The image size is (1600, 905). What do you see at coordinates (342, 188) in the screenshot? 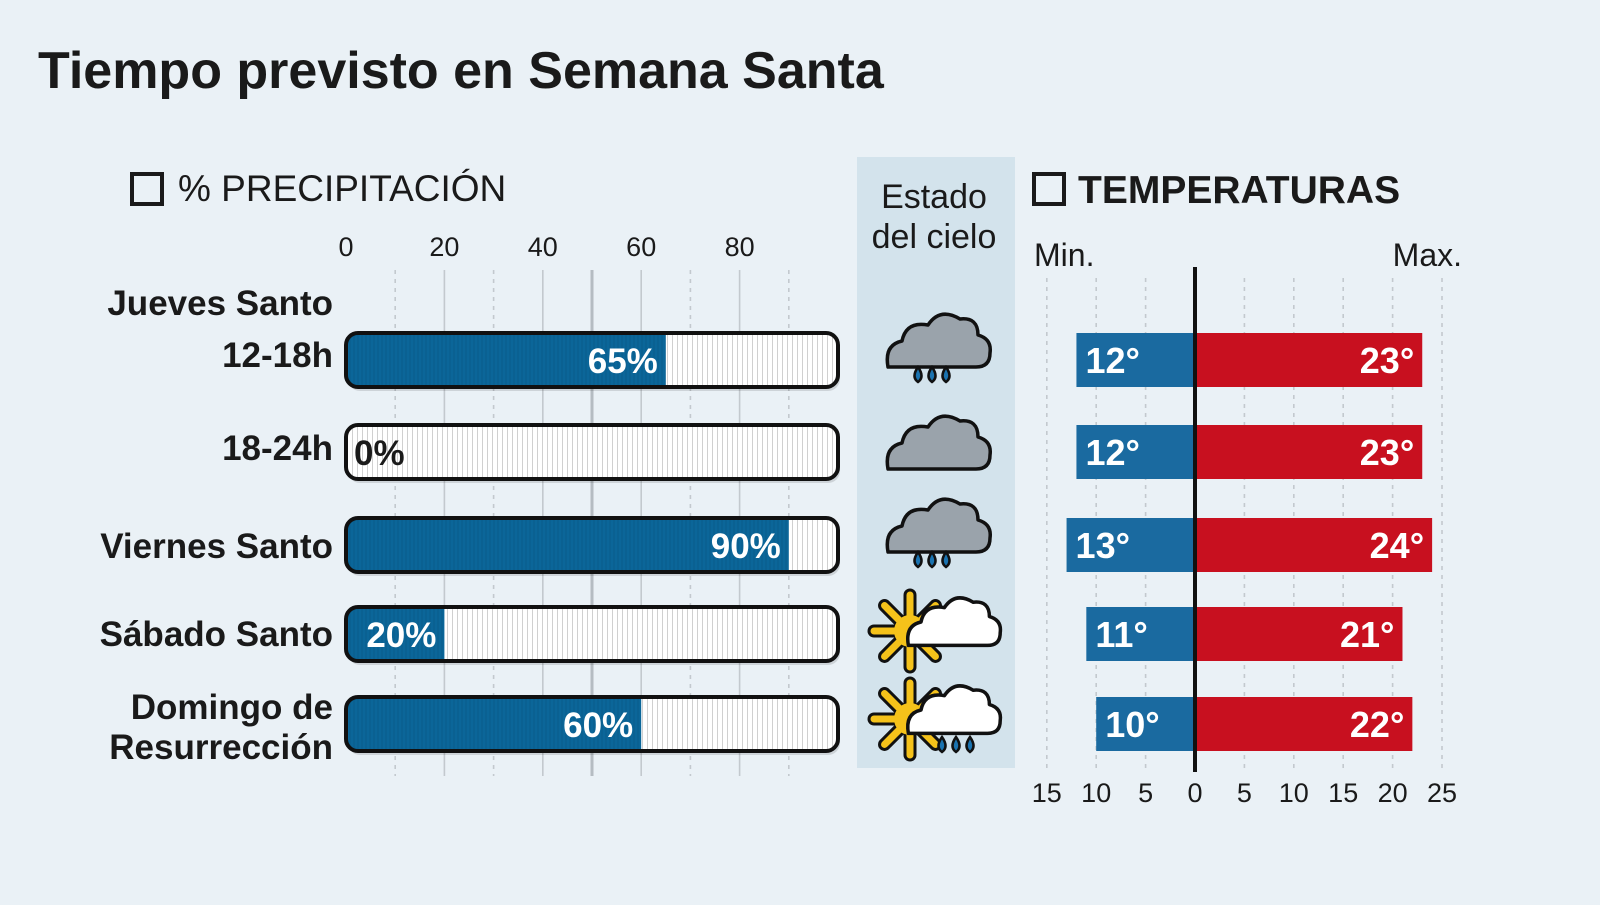
I see `precip-title: % PRECIPITACIÓN` at bounding box center [342, 188].